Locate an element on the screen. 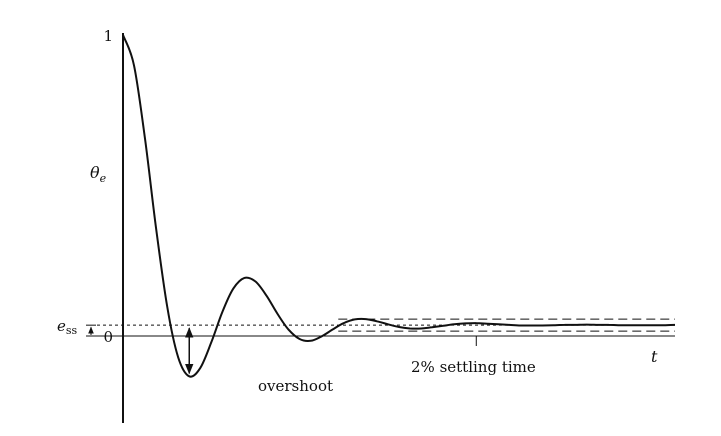  settling-time-label: 2% settling time is located at coordinates (473, 367).